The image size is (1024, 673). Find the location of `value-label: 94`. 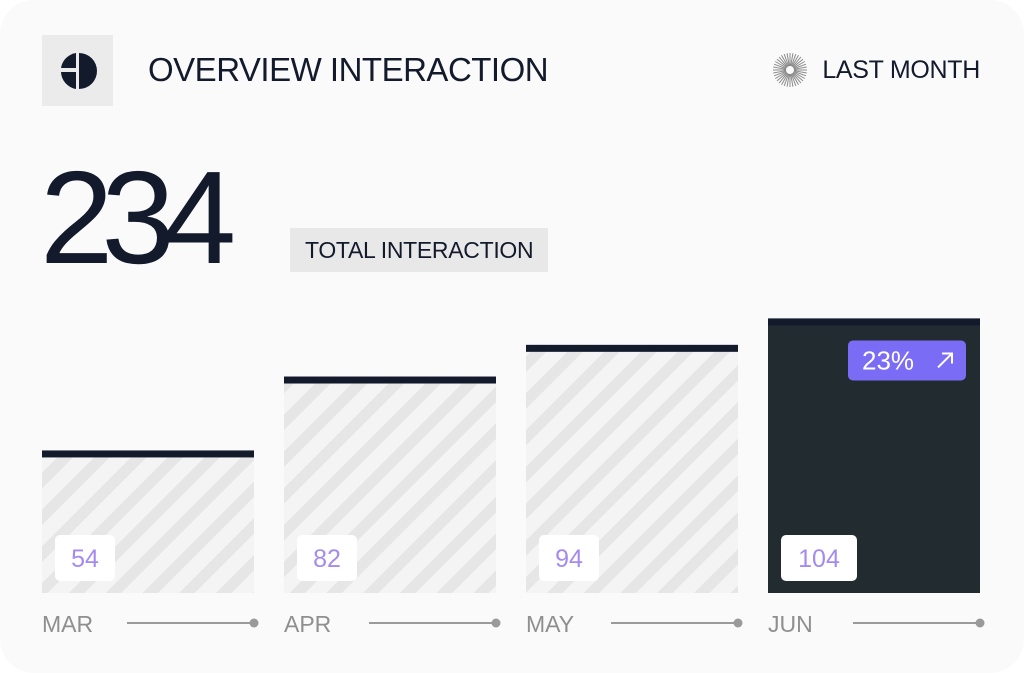

value-label: 94 is located at coordinates (569, 559).